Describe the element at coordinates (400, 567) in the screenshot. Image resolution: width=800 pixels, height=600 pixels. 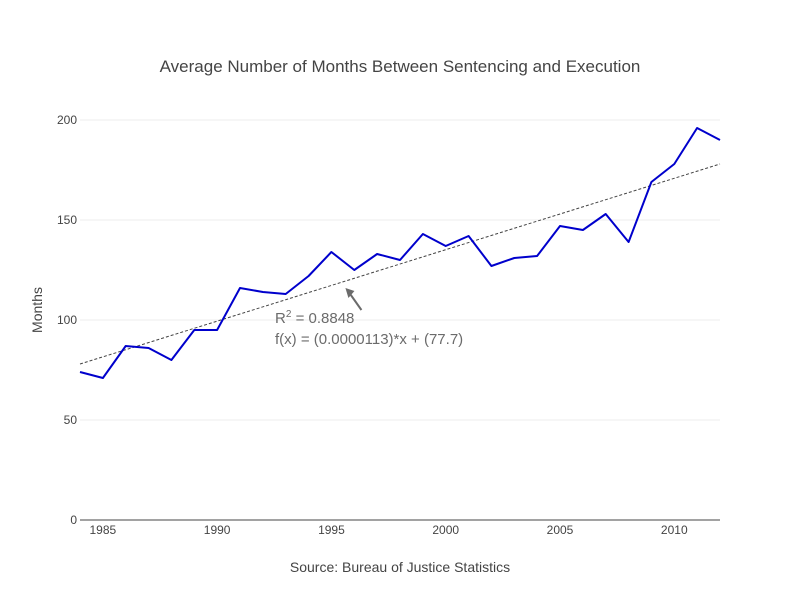
I see `x-axis-title: Source: Bureau of Justice Statistics` at that location.